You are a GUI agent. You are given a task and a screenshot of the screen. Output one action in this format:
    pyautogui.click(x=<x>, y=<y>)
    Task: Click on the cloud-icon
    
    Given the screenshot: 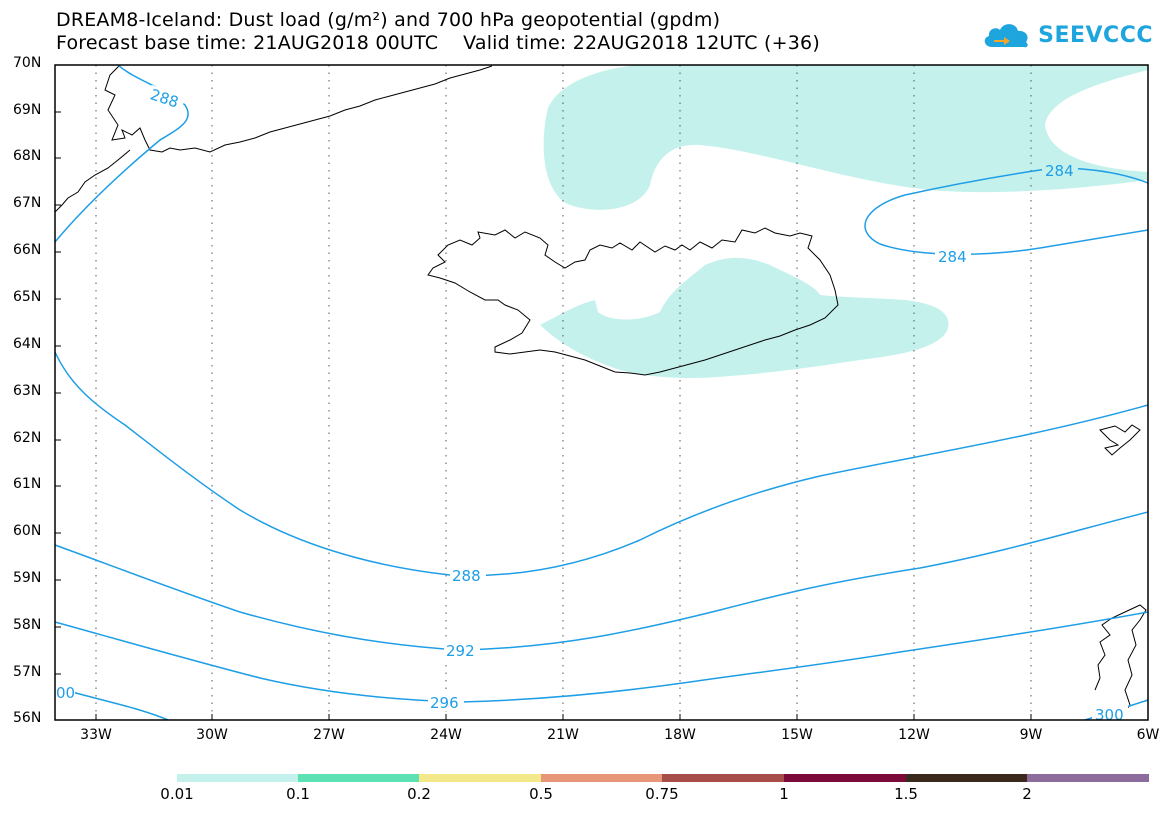 What is the action you would take?
    pyautogui.click(x=1006, y=36)
    